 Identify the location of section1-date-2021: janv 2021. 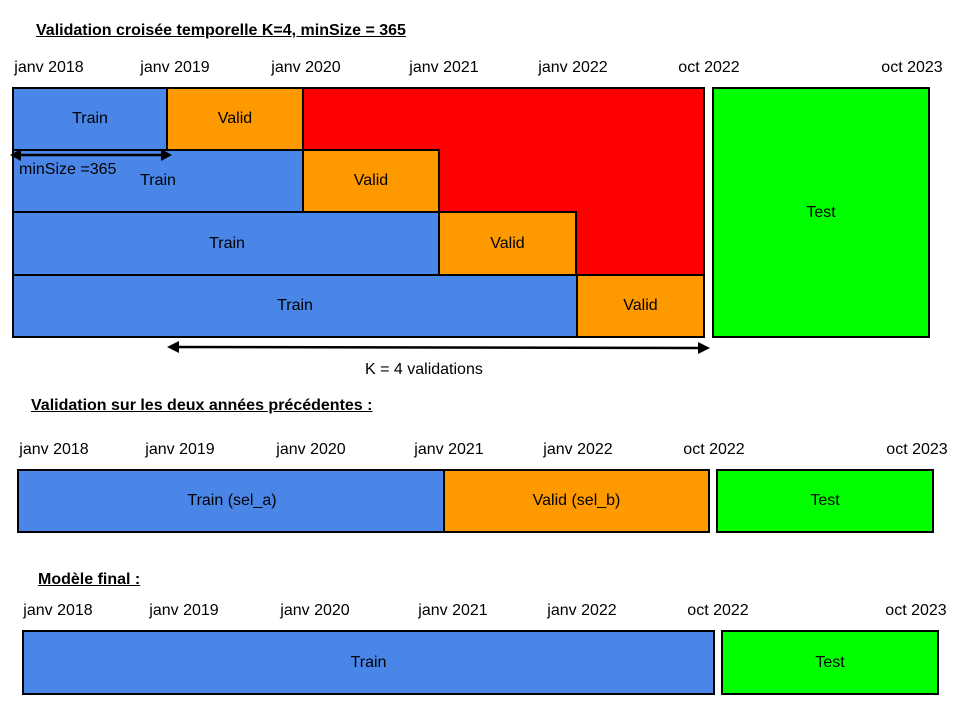
(444, 67).